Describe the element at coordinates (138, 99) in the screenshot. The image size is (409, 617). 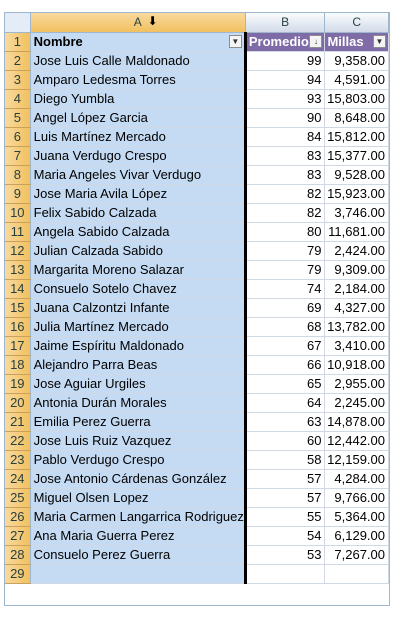
I see `cell-nombre: Diego Yumbla` at that location.